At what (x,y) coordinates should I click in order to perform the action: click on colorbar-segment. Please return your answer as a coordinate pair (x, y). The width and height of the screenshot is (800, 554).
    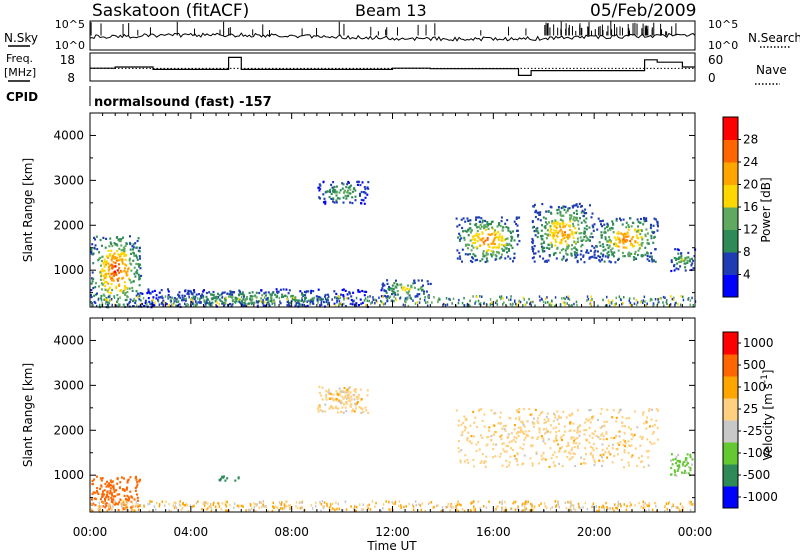
    Looking at the image, I should click on (730, 218).